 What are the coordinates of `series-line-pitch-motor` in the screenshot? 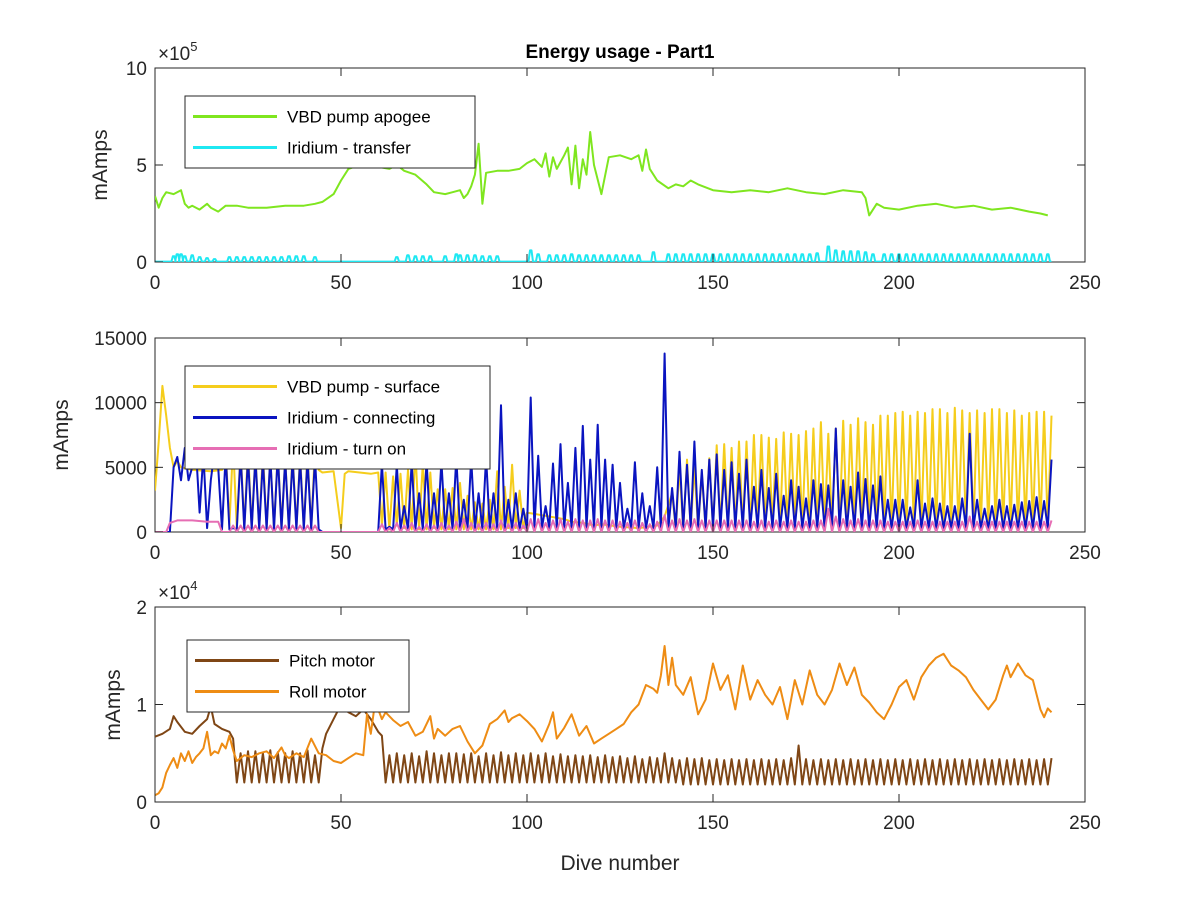 It's located at (604, 744).